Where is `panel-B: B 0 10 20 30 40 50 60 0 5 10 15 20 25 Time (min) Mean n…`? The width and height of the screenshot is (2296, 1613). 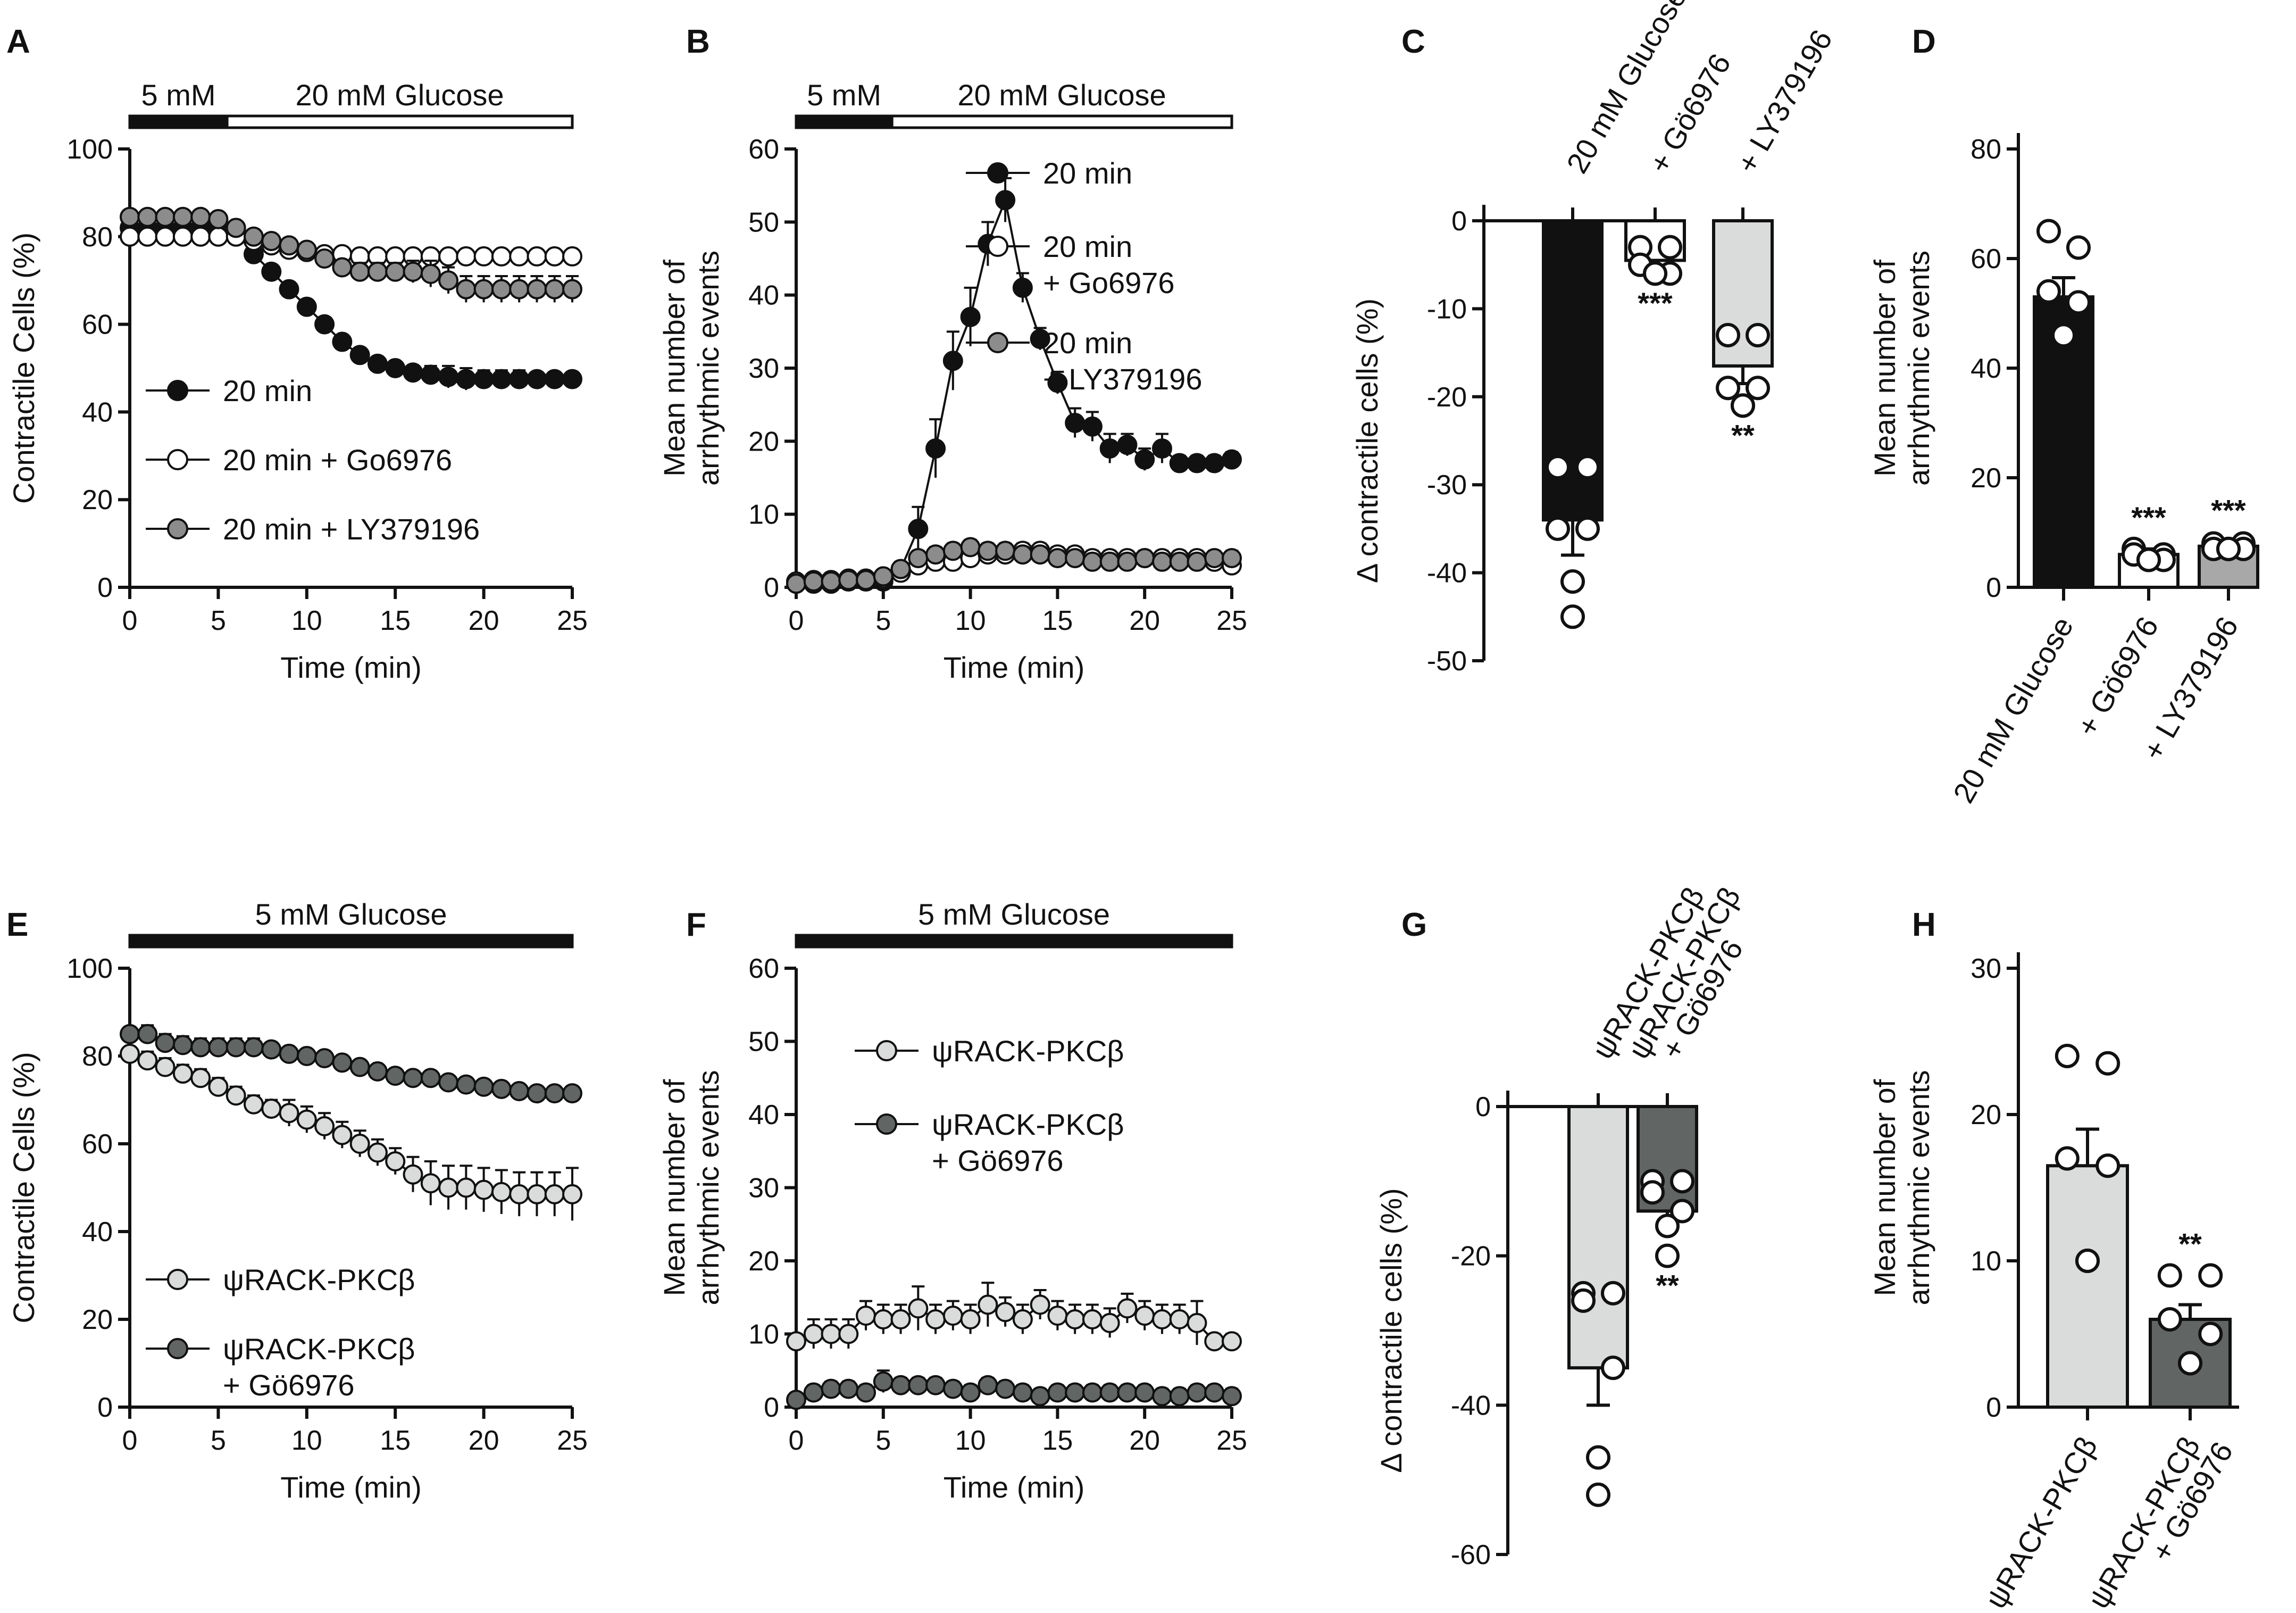 panel-B: B 0 10 20 30 40 50 60 0 5 10 15 20 25 Time (min) Mean n… is located at coordinates (952, 353).